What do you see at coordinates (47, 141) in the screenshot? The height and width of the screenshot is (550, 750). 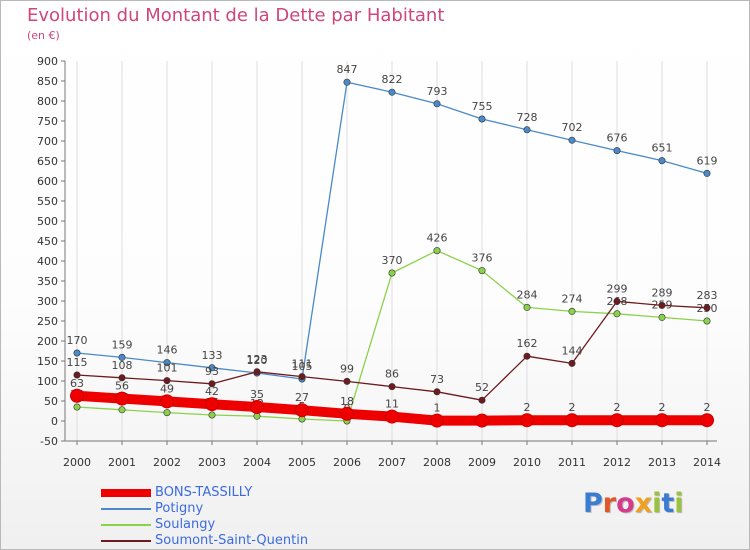 I see `y-tick-label: 700` at bounding box center [47, 141].